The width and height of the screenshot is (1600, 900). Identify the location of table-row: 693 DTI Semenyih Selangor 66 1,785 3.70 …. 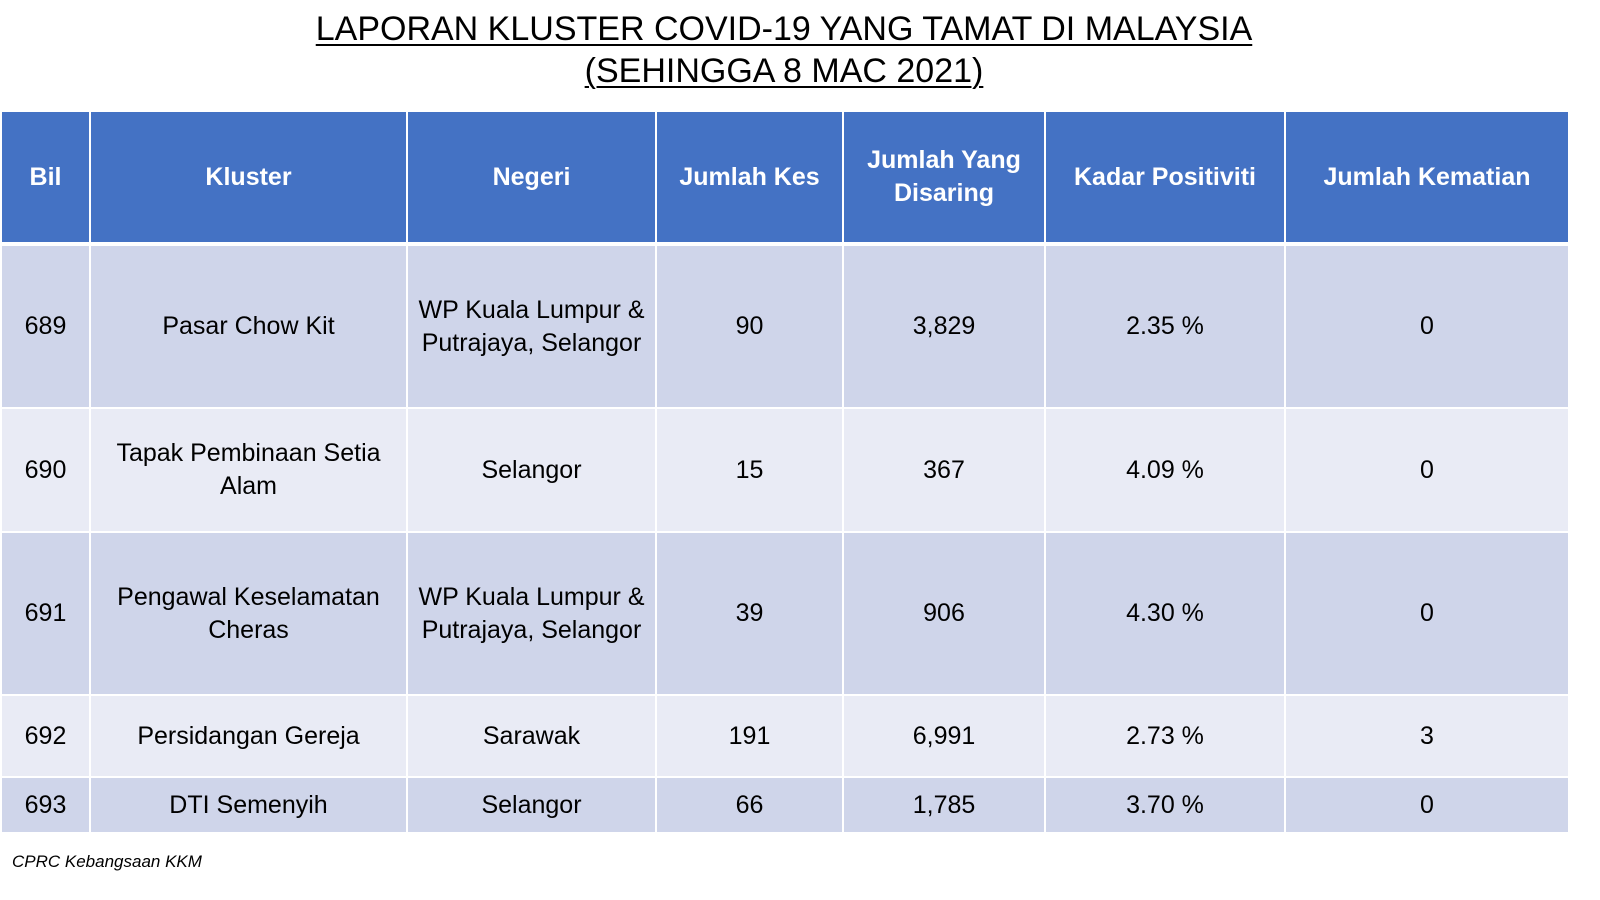
(785, 806).